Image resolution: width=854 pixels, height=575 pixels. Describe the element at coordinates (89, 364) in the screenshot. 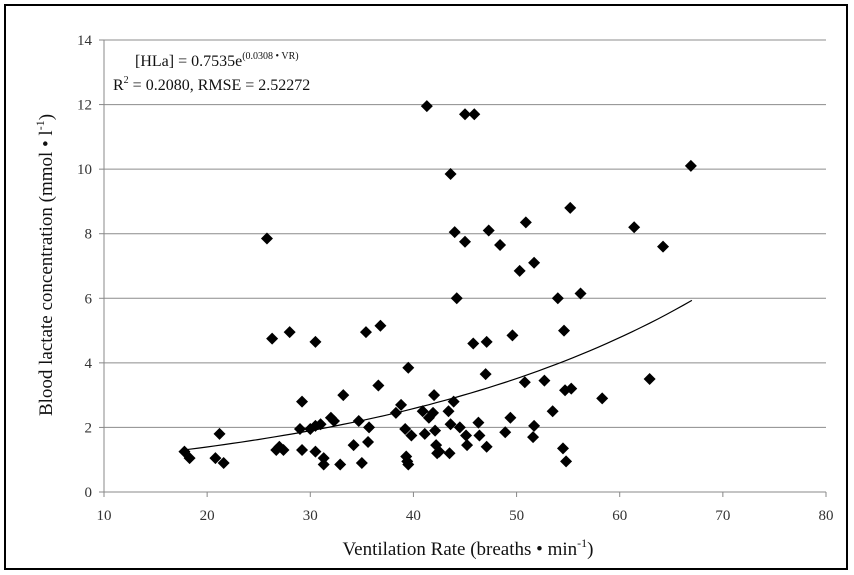

I see `y-tick-label: 4` at that location.